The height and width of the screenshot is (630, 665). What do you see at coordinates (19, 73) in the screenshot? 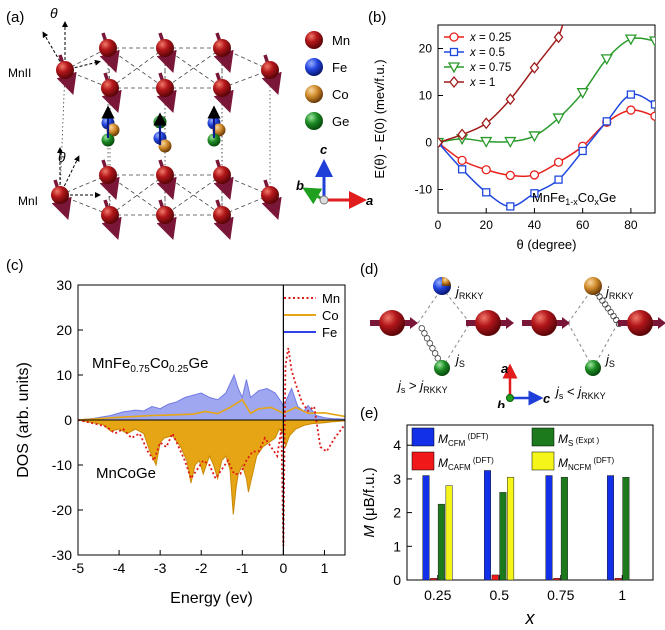
I see `site-mn2-label: MnII` at bounding box center [19, 73].